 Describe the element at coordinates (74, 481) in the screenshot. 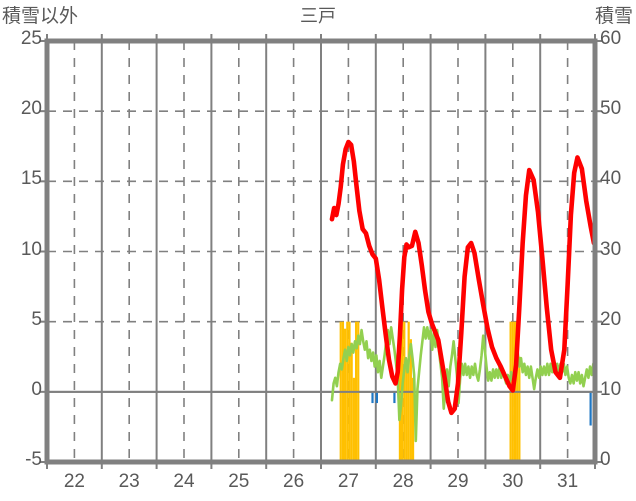

I see `x-axis-tick: 22` at that location.